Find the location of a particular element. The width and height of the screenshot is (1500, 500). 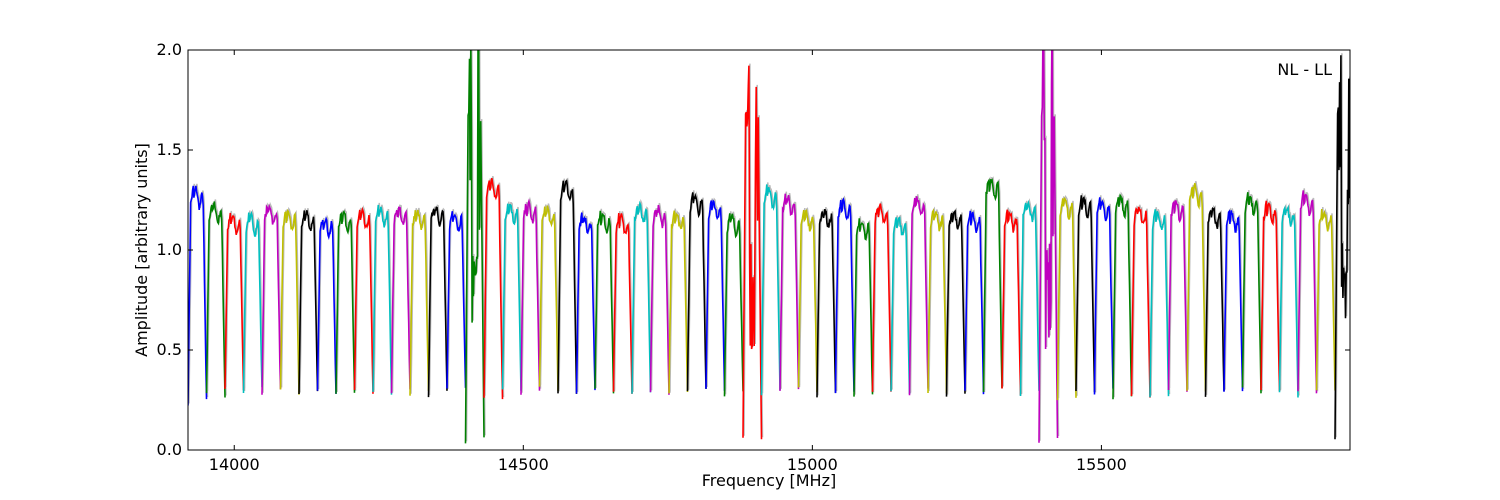

y-tick-label-2: 1.0 is located at coordinates (169, 249).